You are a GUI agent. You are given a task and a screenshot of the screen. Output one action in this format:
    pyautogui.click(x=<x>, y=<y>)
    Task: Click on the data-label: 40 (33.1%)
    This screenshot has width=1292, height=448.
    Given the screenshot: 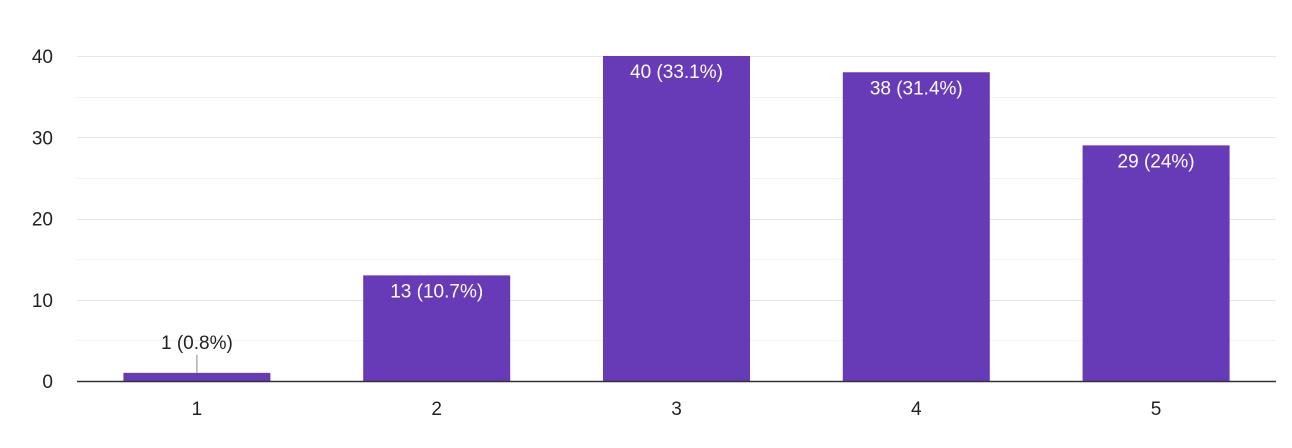 What is the action you would take?
    pyautogui.click(x=676, y=72)
    